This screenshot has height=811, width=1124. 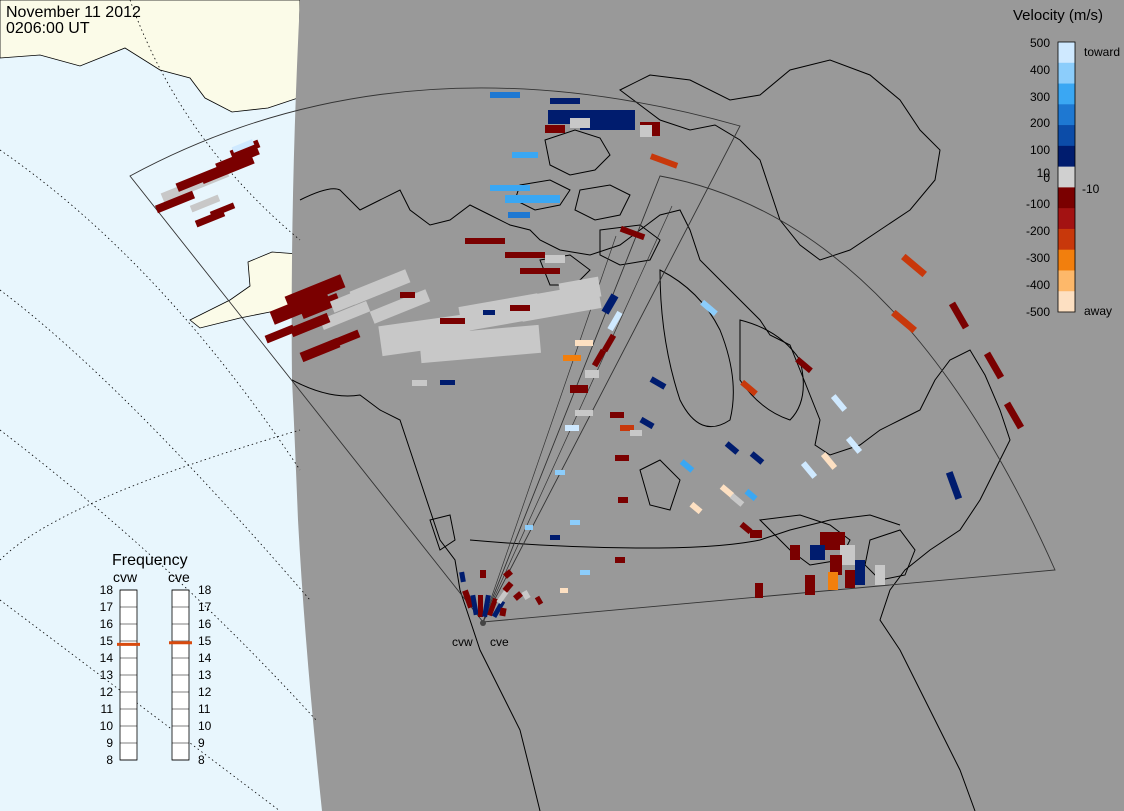 What do you see at coordinates (48, 28) in the screenshot?
I see `time-label: 0206:00 UT` at bounding box center [48, 28].